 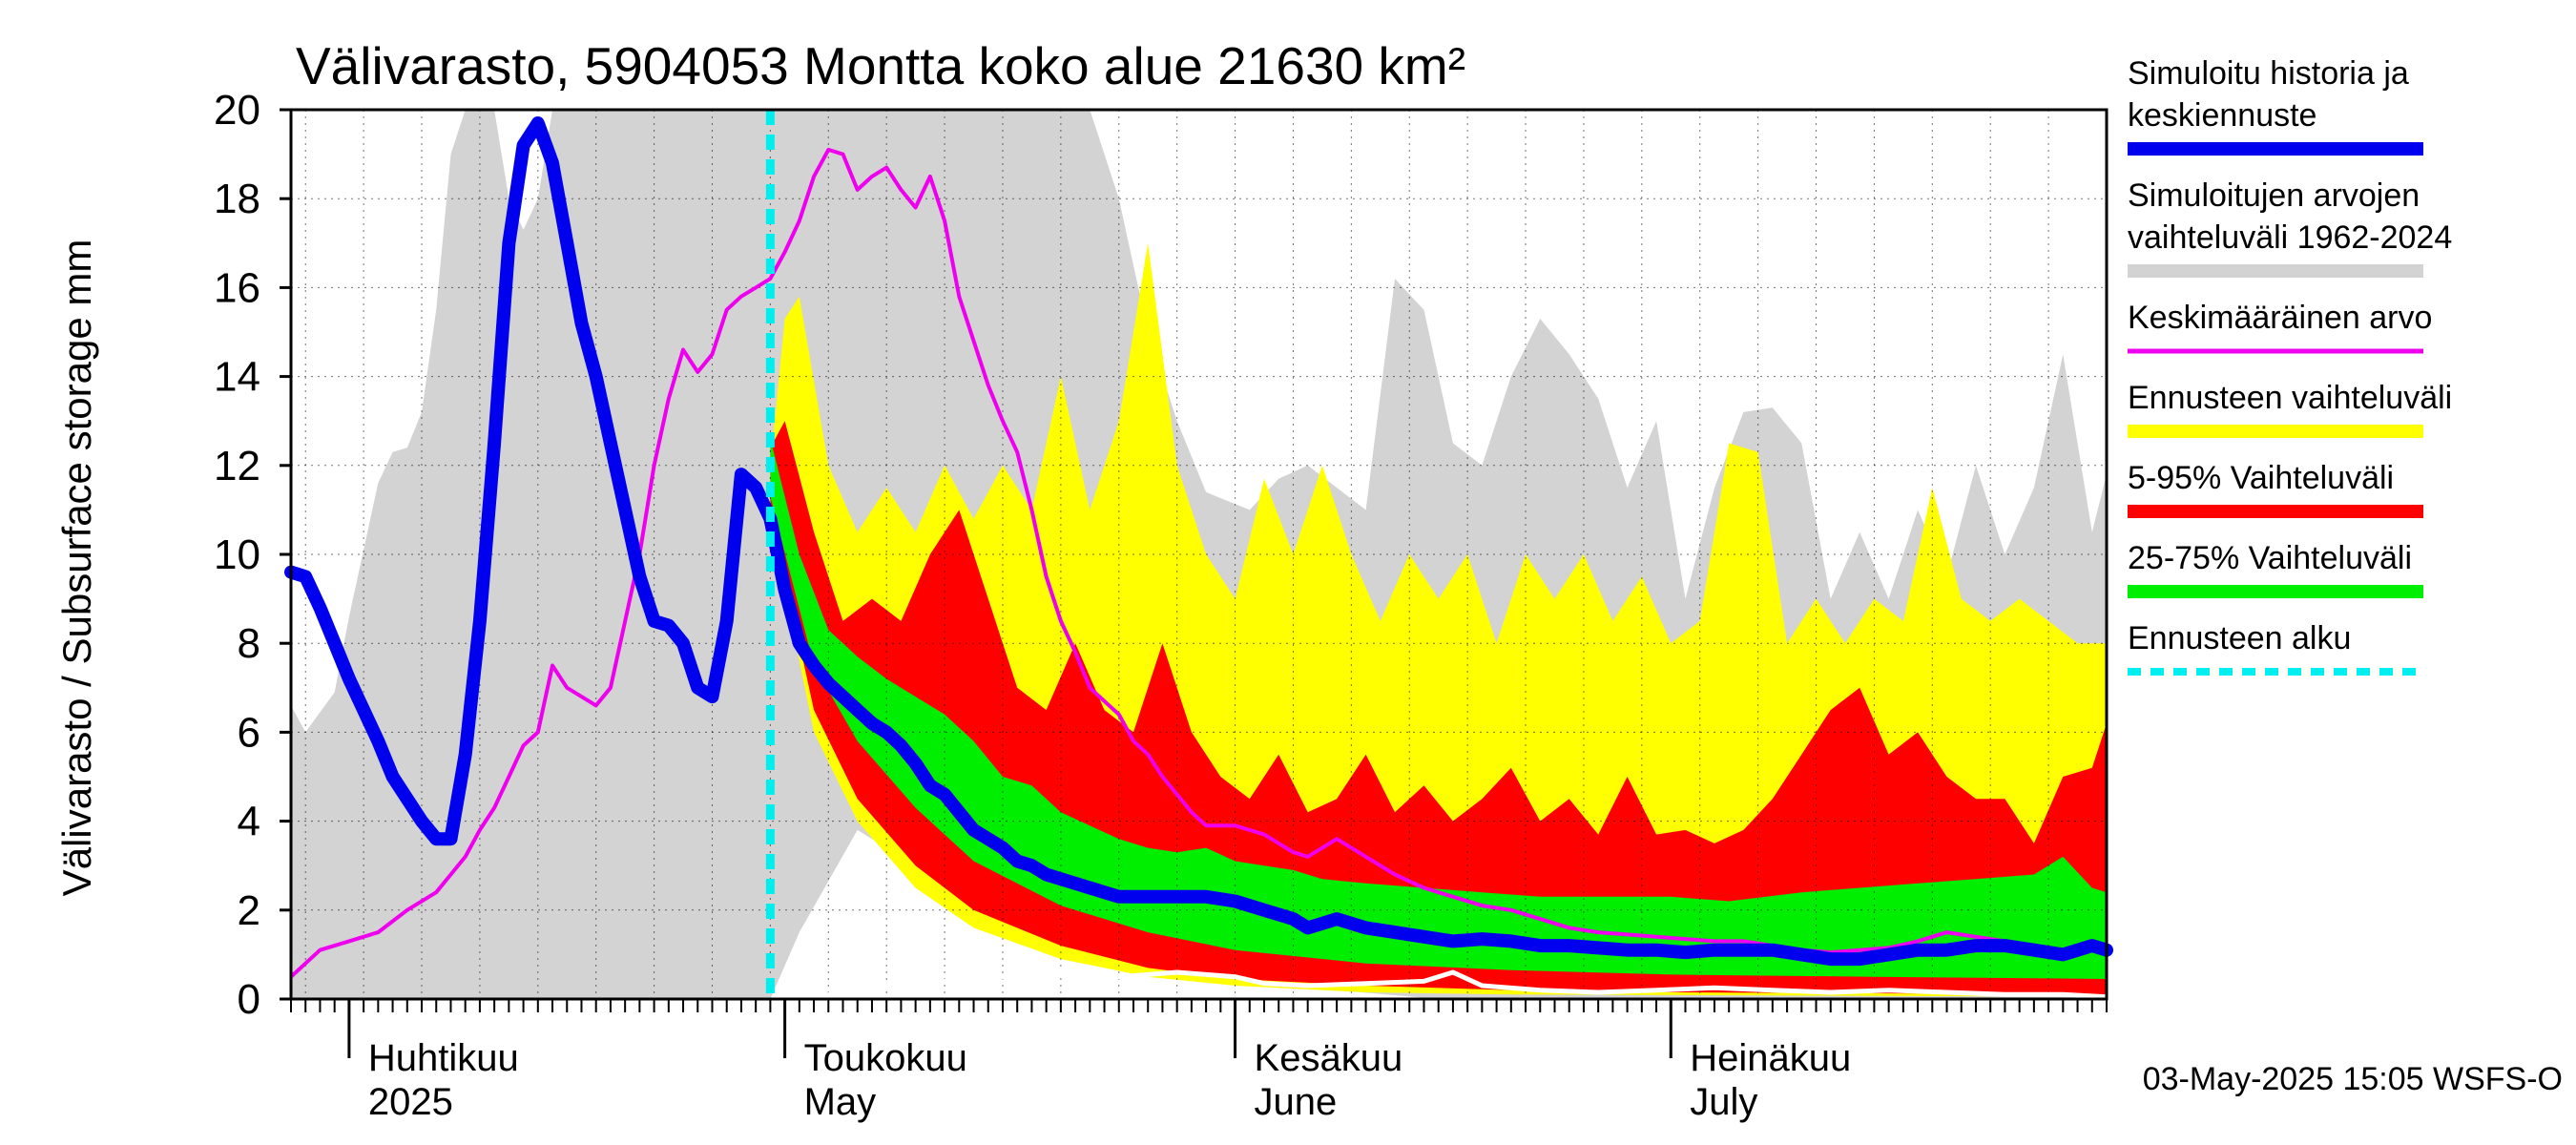 What do you see at coordinates (249, 643) in the screenshot?
I see `y-tick-label: 8` at bounding box center [249, 643].